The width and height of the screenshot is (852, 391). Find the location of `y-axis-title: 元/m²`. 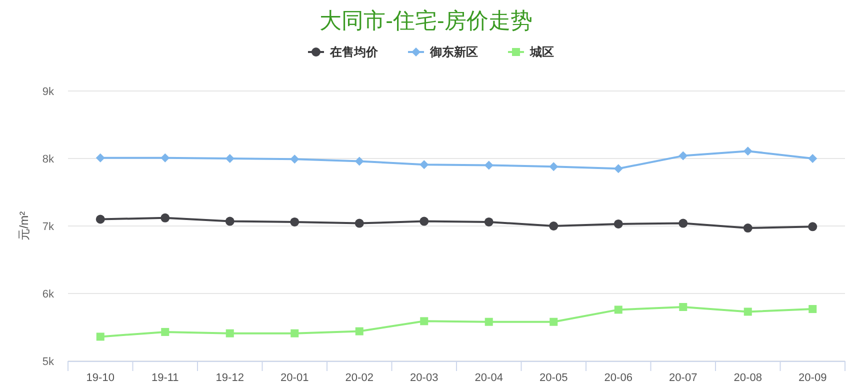

y-axis-title: 元/m² is located at coordinates (24, 226).